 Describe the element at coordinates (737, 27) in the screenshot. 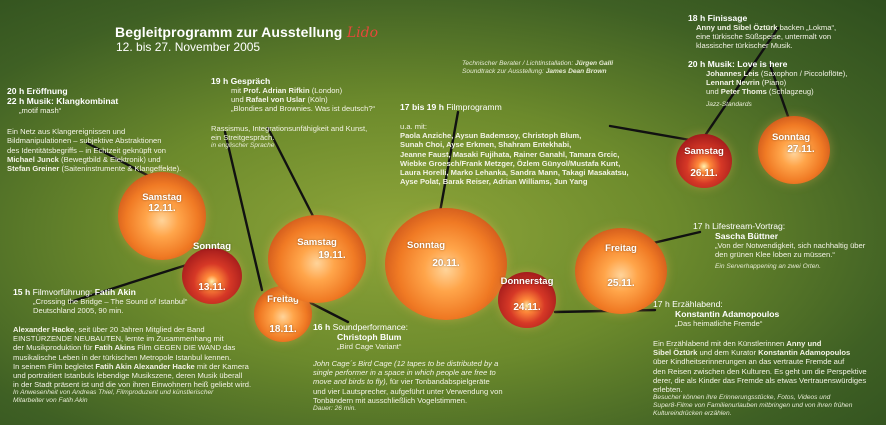

I see `performer-name: Anny und Sibel Öztürk` at that location.